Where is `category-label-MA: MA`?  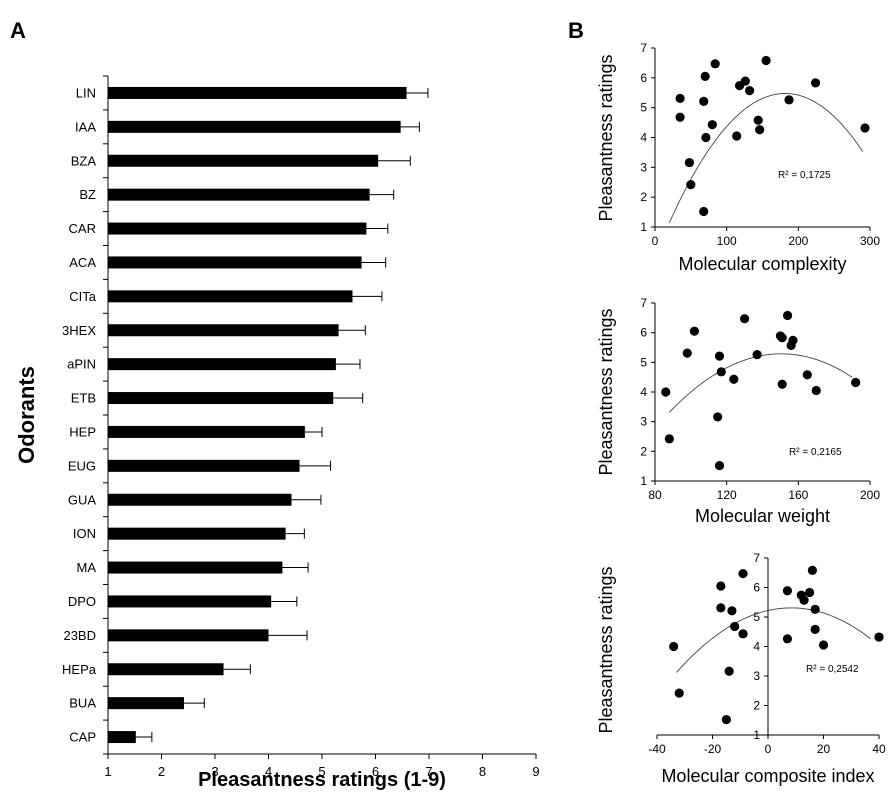 category-label-MA: MA is located at coordinates (87, 567).